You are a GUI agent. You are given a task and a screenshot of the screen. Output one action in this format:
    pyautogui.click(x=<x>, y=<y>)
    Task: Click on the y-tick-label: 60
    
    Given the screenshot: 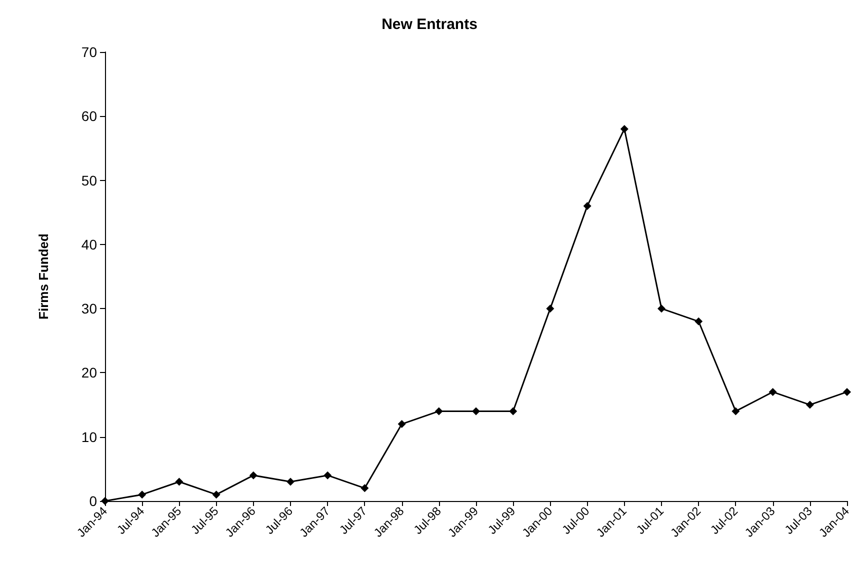 What is the action you would take?
    pyautogui.click(x=89, y=116)
    